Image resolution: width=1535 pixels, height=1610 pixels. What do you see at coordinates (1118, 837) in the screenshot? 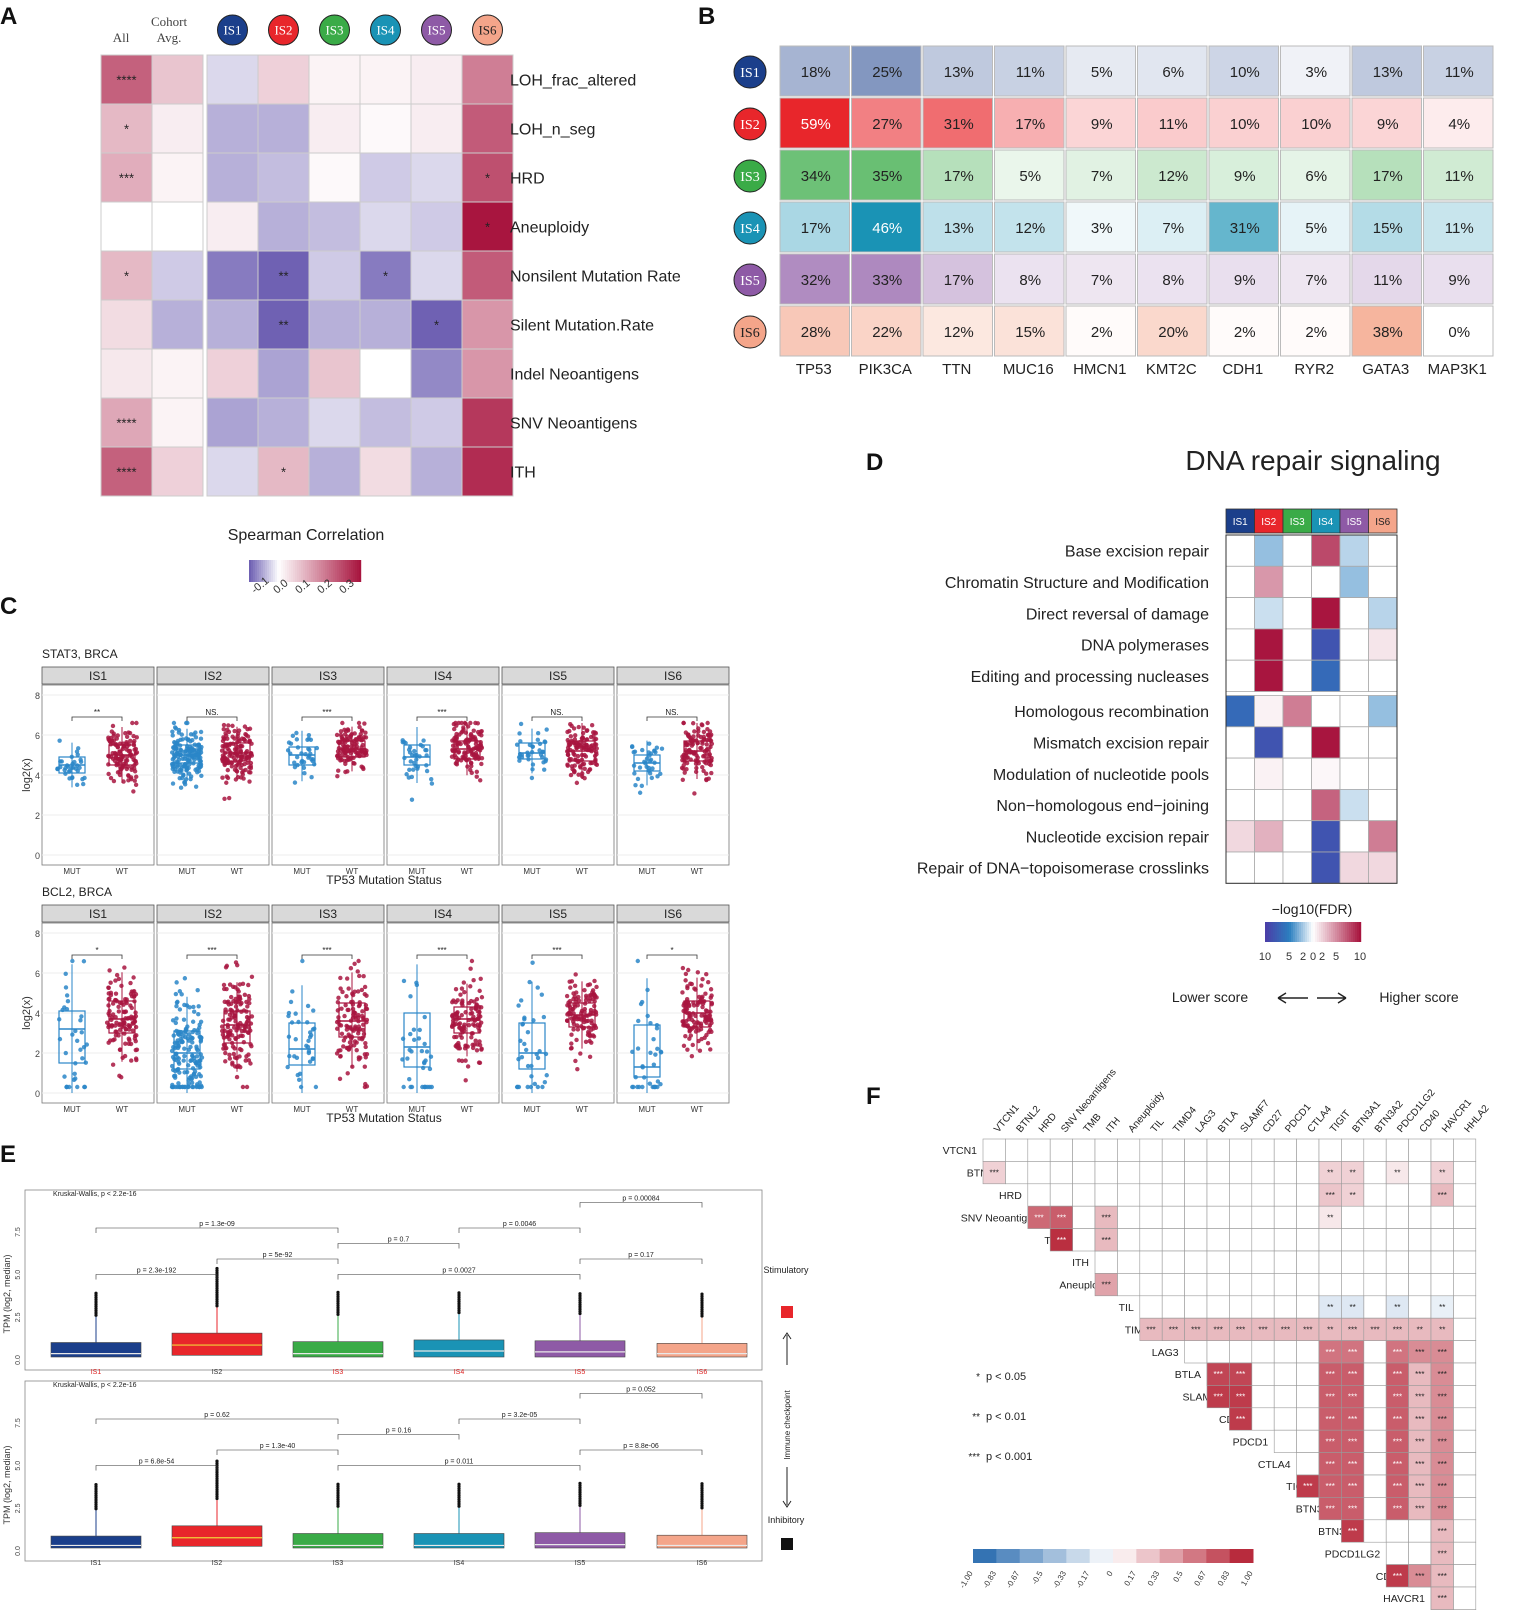
I see `row-label: Nucleotide excision repair` at bounding box center [1118, 837].